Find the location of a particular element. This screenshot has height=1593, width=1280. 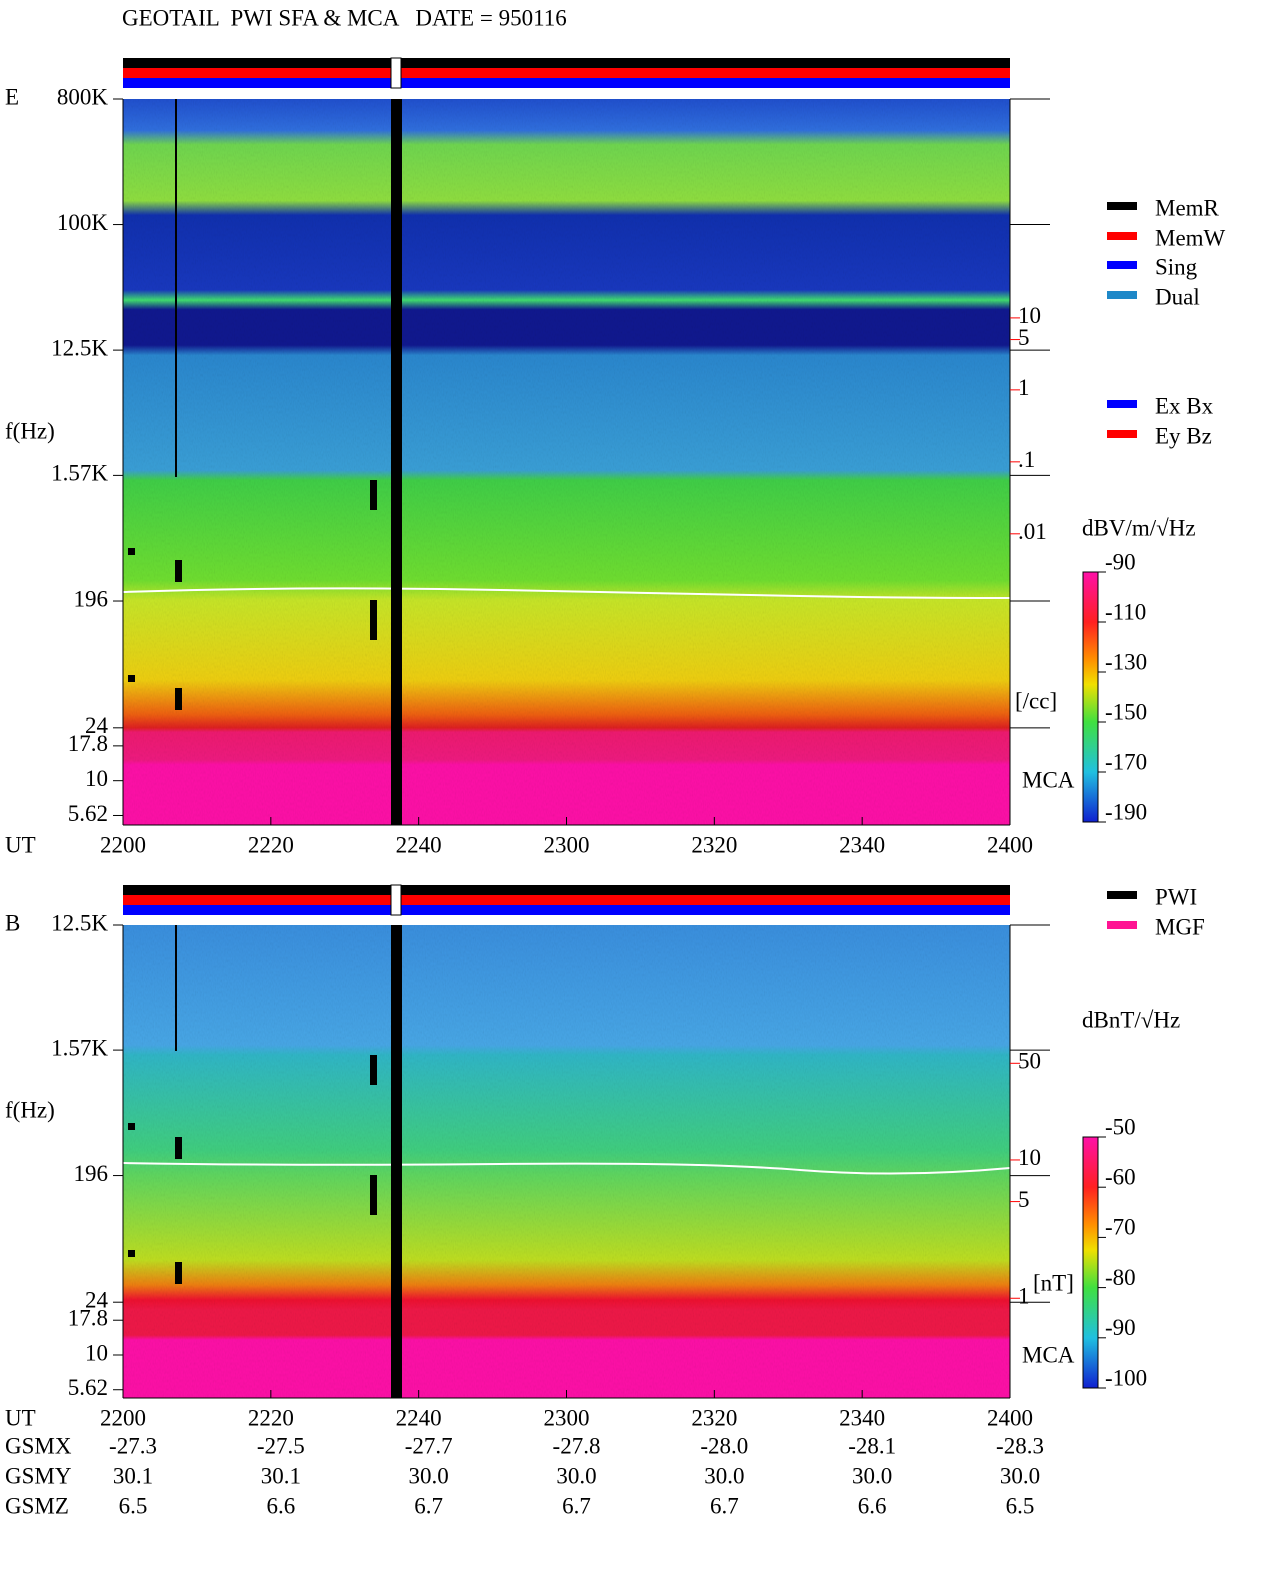

colorbar-tick-label: -80 is located at coordinates (1120, 1277).